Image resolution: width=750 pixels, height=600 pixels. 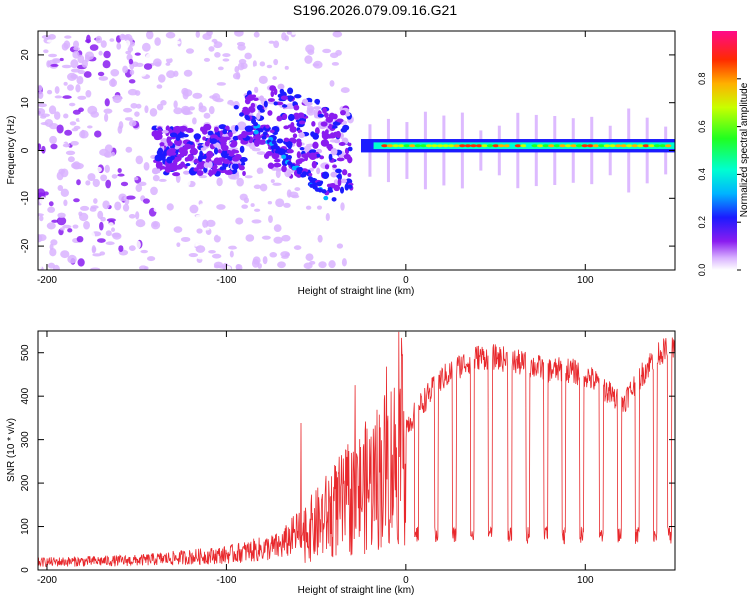 I want to click on spectrogram-xtick-label: 100, so click(x=585, y=280).